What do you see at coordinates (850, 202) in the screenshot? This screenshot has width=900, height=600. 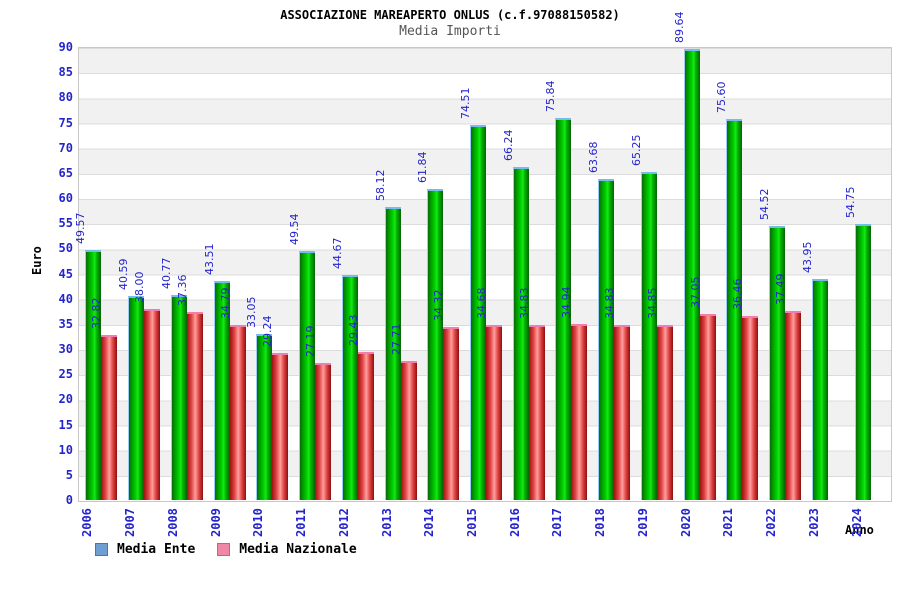 I see `value-label-media-ente-2024: 54.75` at bounding box center [850, 202].